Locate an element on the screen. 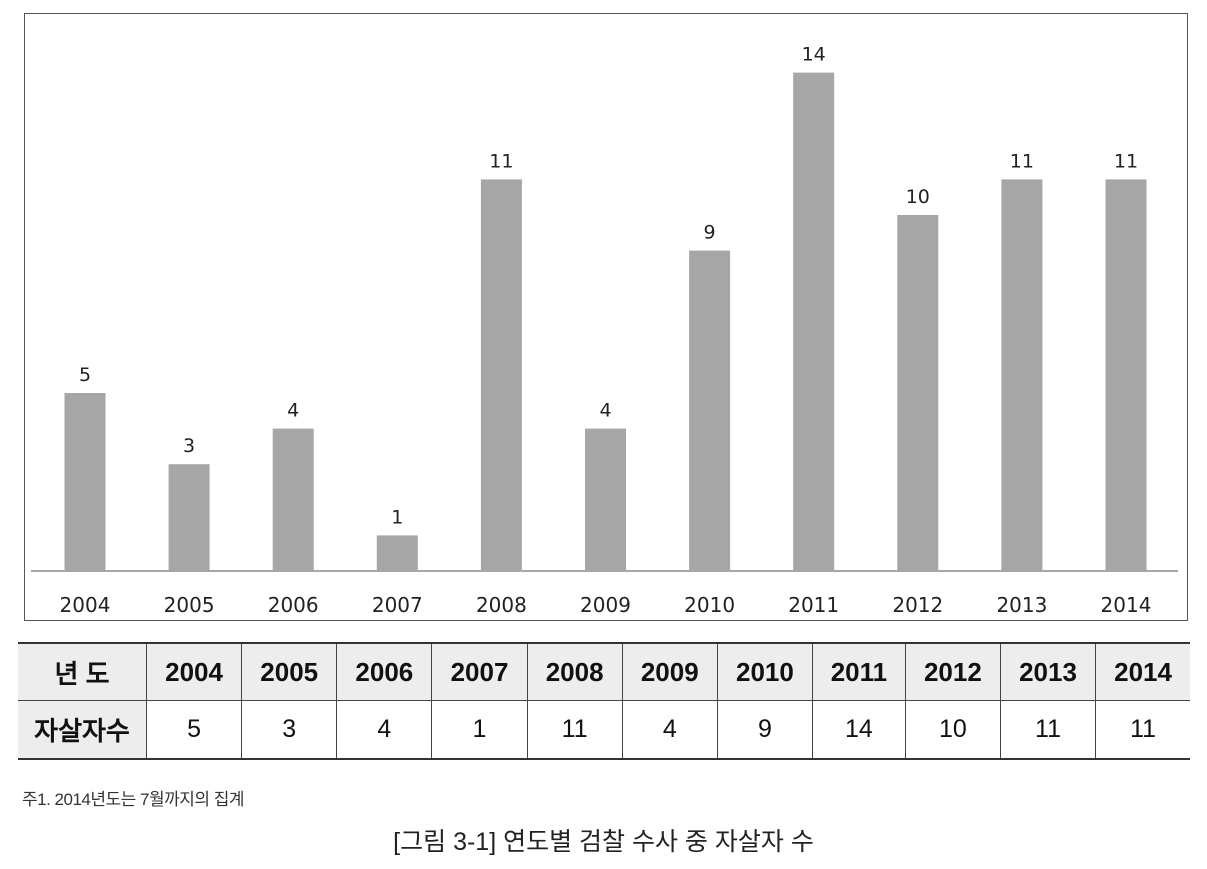 The width and height of the screenshot is (1207, 869). bar-2012 is located at coordinates (918, 393).